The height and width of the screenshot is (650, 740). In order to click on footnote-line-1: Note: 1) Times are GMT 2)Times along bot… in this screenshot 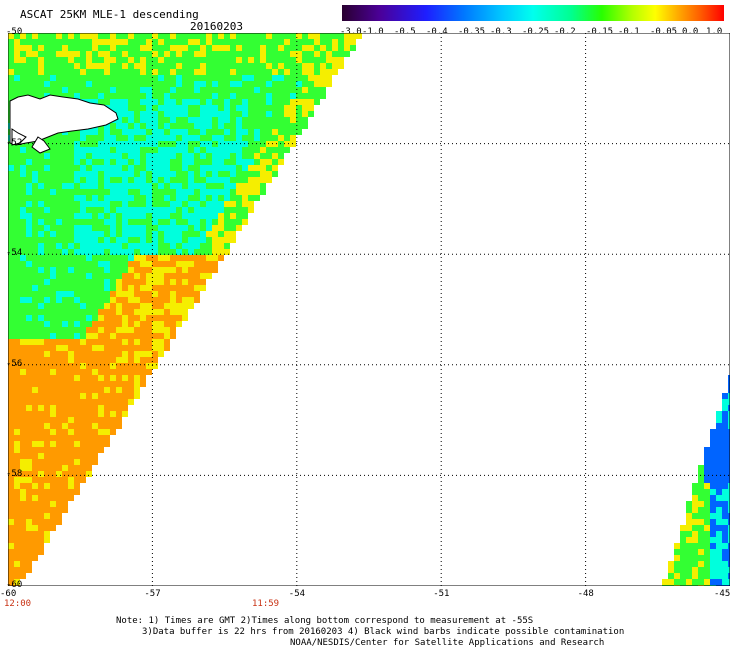, I will do `click(325, 621)`.